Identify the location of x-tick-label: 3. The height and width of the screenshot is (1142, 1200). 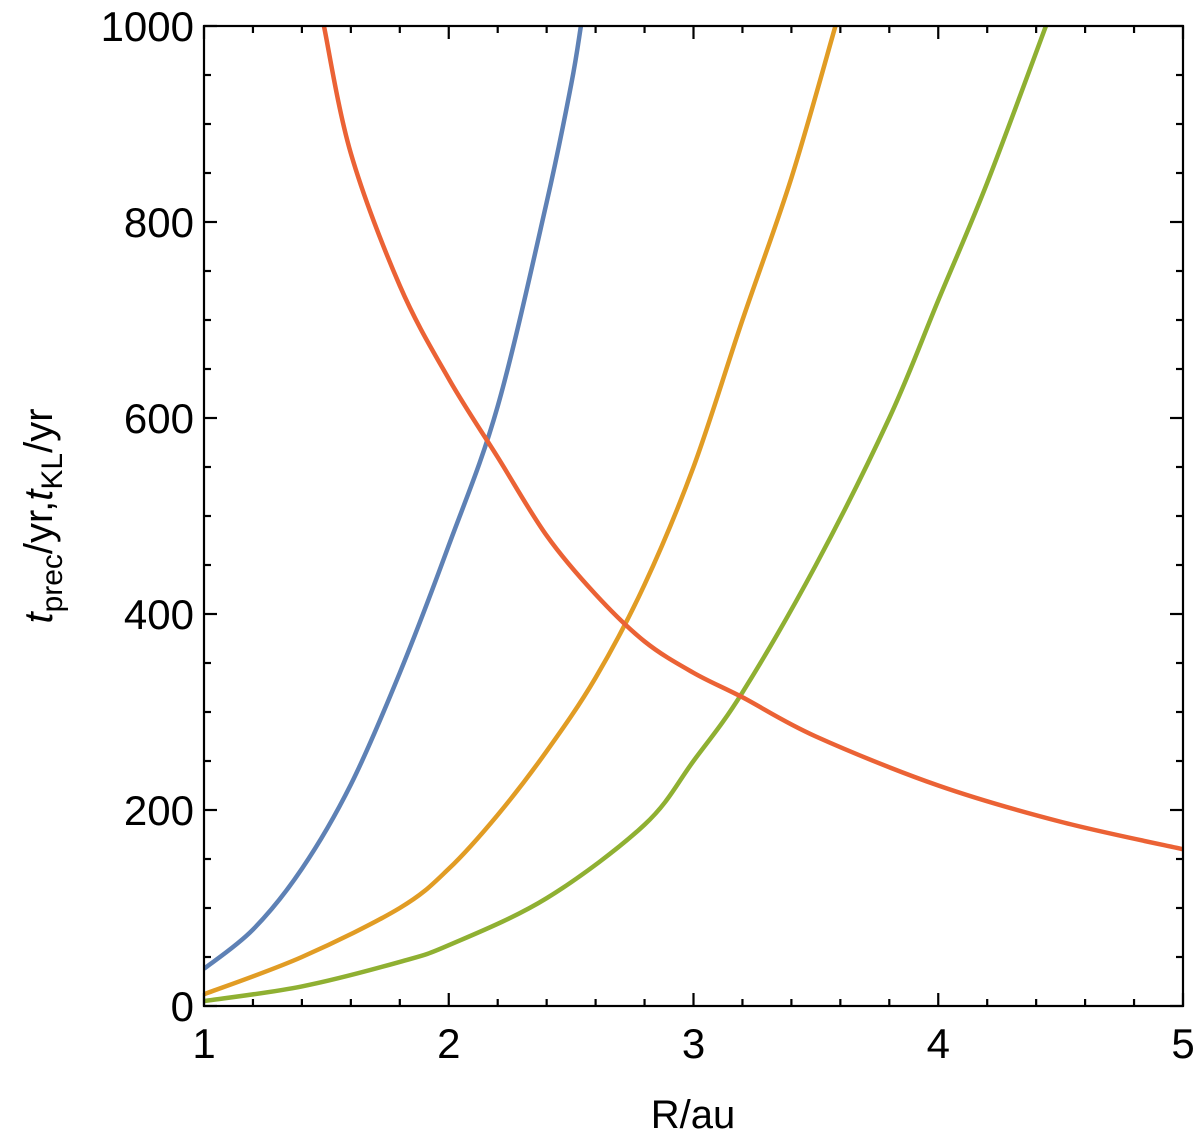
(693, 1043).